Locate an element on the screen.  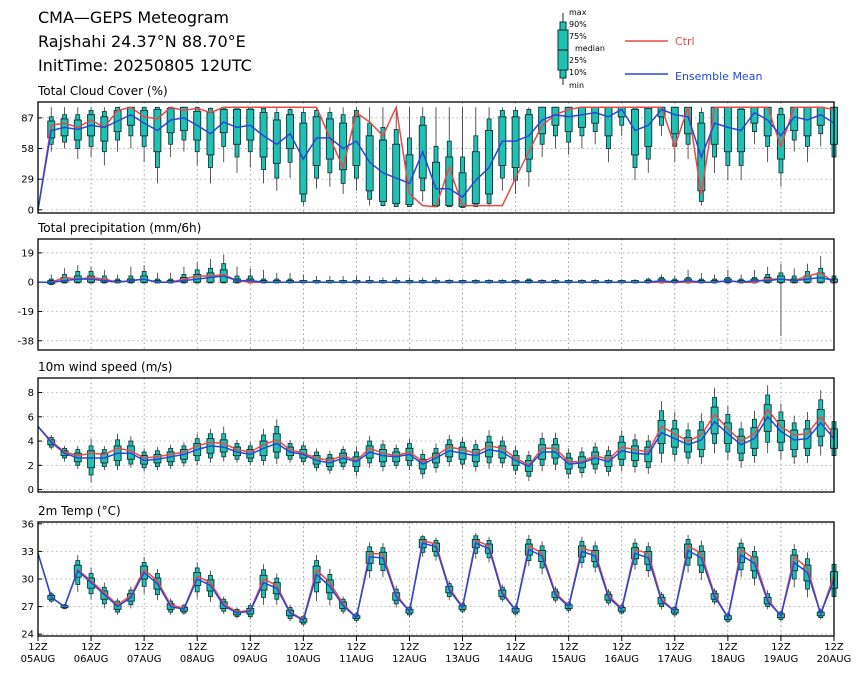
ytick-label: 36 is located at coordinates (27, 524).